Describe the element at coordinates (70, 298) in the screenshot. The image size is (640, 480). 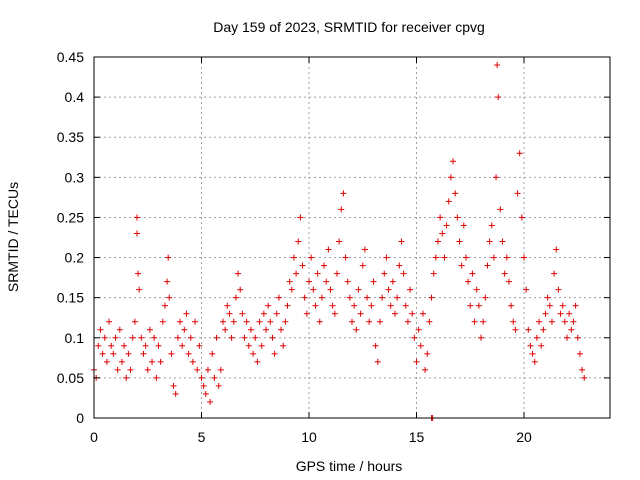
I see `y-tick-label: 0.15` at that location.